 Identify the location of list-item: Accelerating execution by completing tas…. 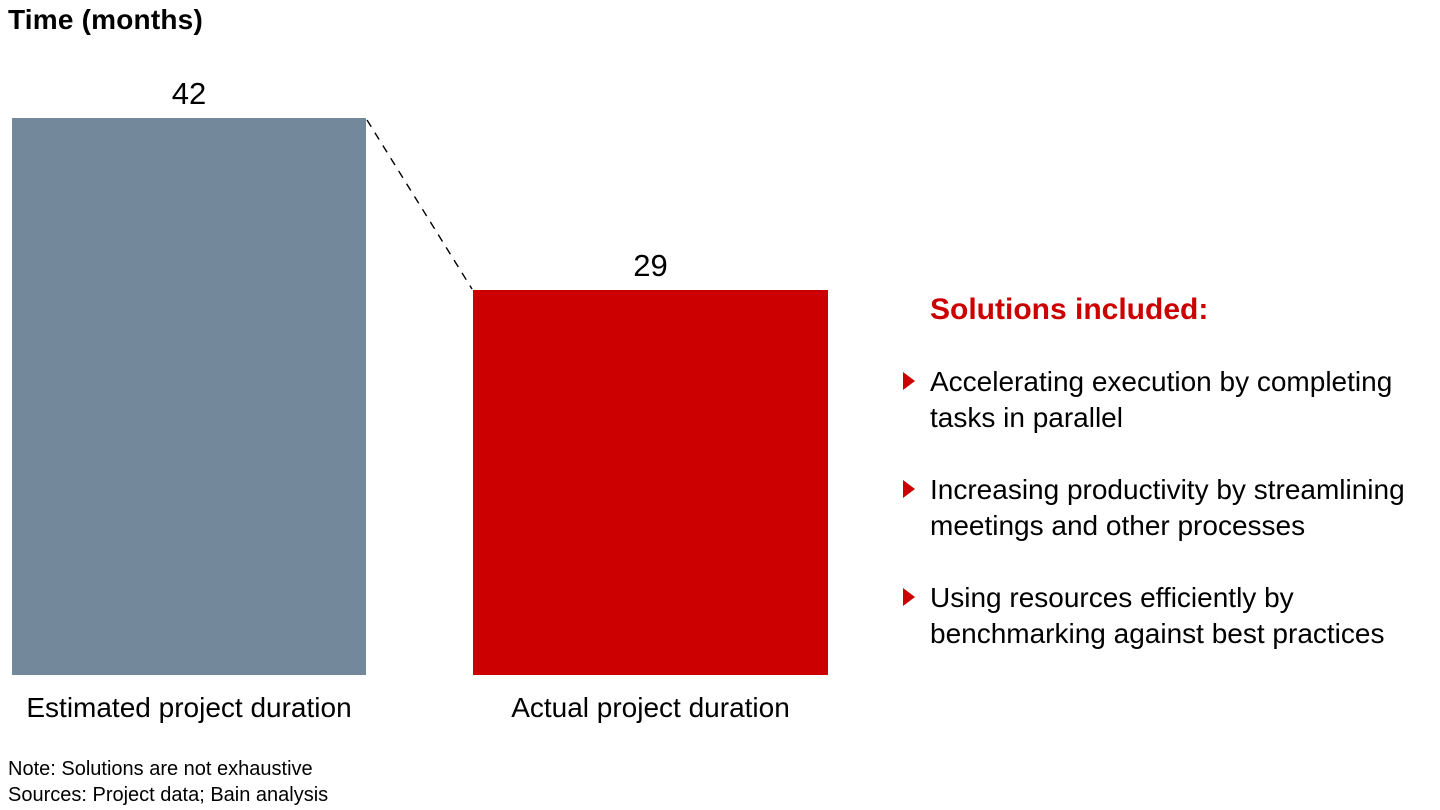
(1170, 400).